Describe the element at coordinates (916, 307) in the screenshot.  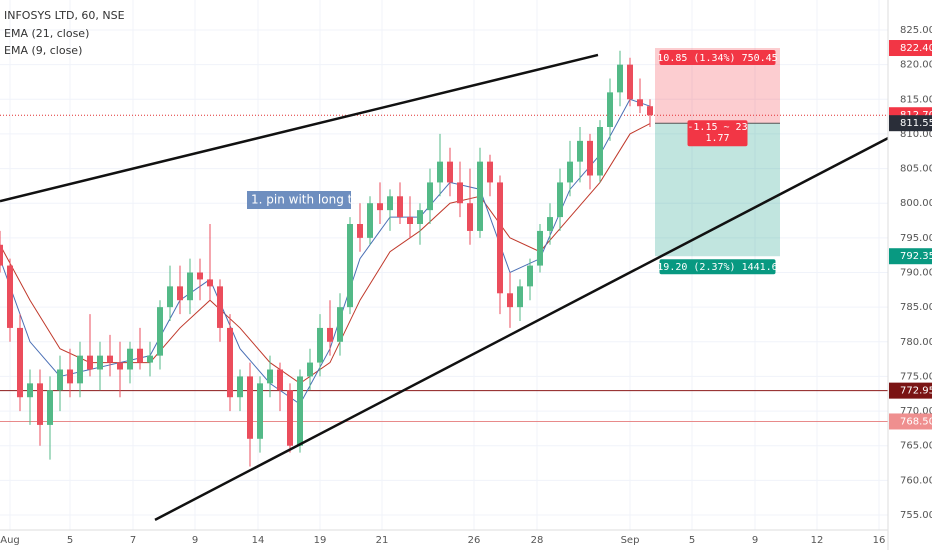
I see `y-tick-label: 785.00` at that location.